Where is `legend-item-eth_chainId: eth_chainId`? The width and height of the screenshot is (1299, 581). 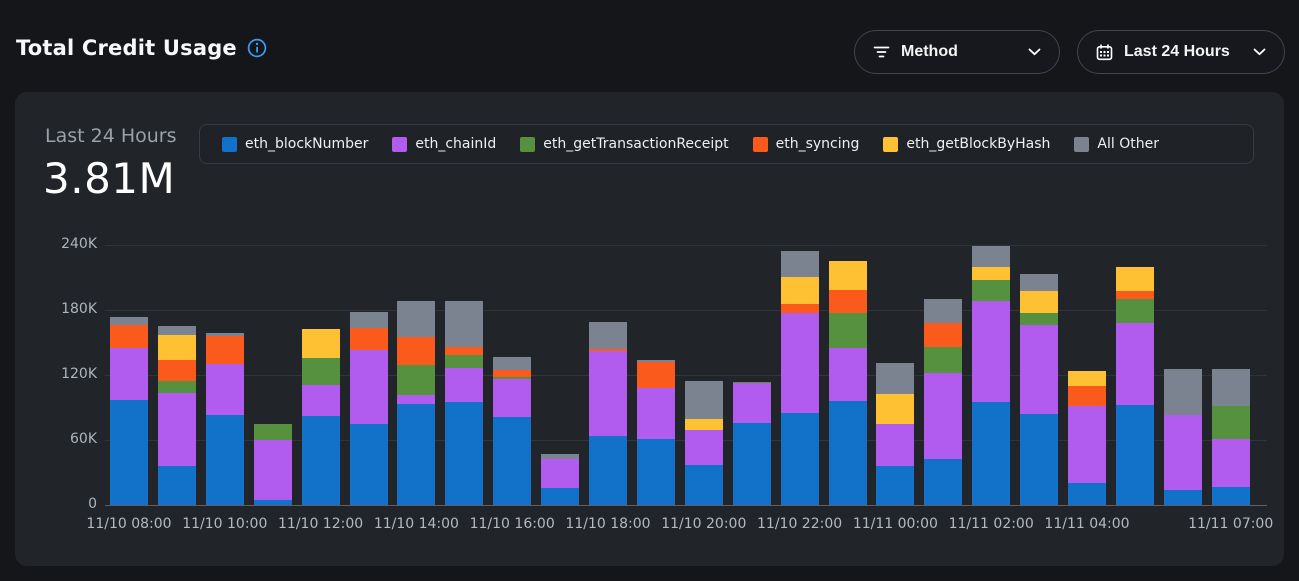
legend-item-eth_chainId: eth_chainId is located at coordinates (444, 144).